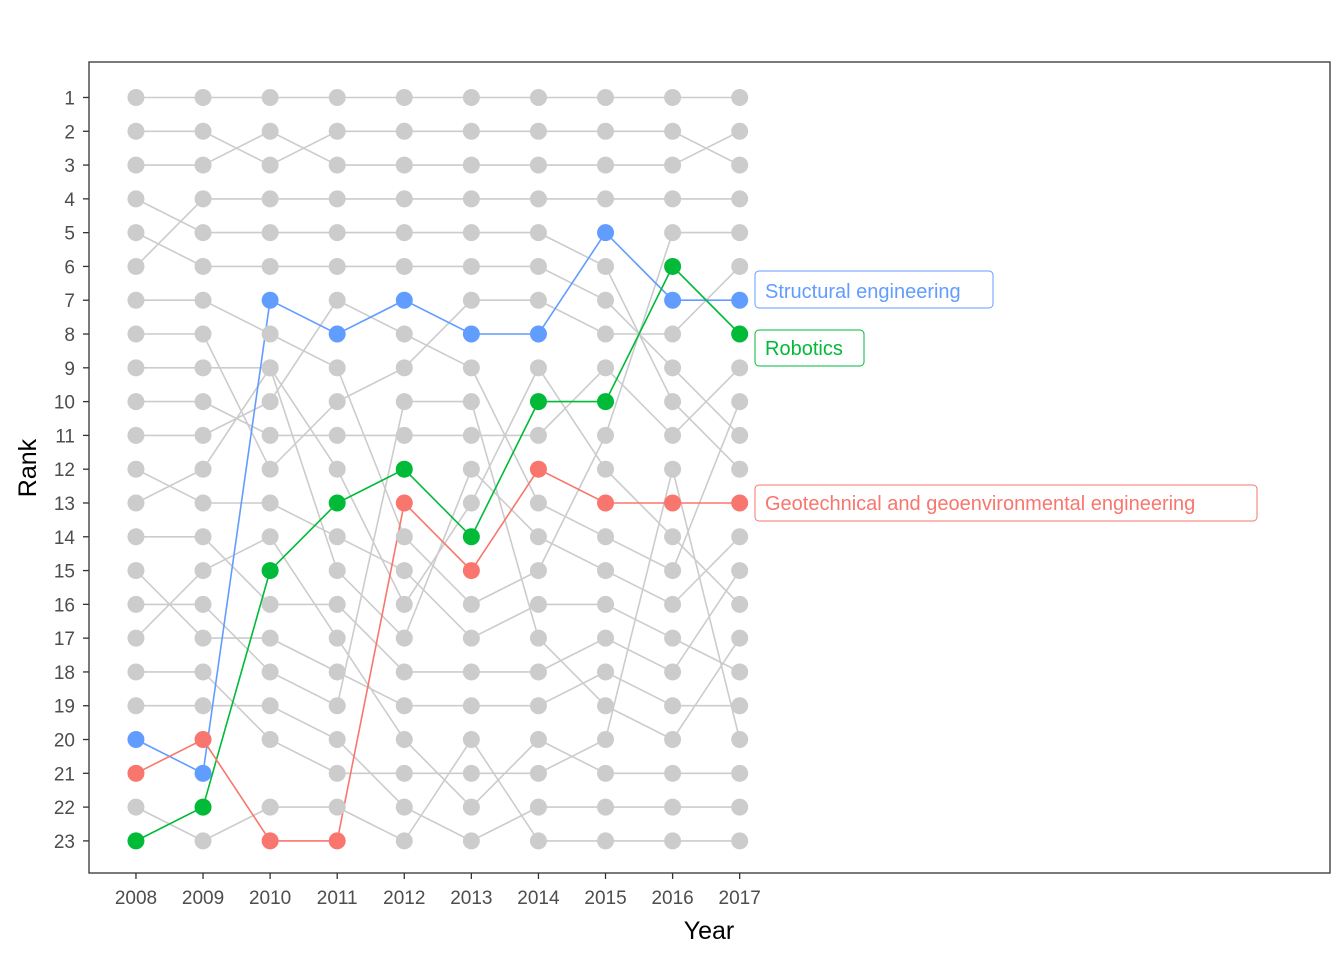 This screenshot has height=960, width=1344. What do you see at coordinates (64, 504) in the screenshot?
I see `y-tick-label: 13` at bounding box center [64, 504].